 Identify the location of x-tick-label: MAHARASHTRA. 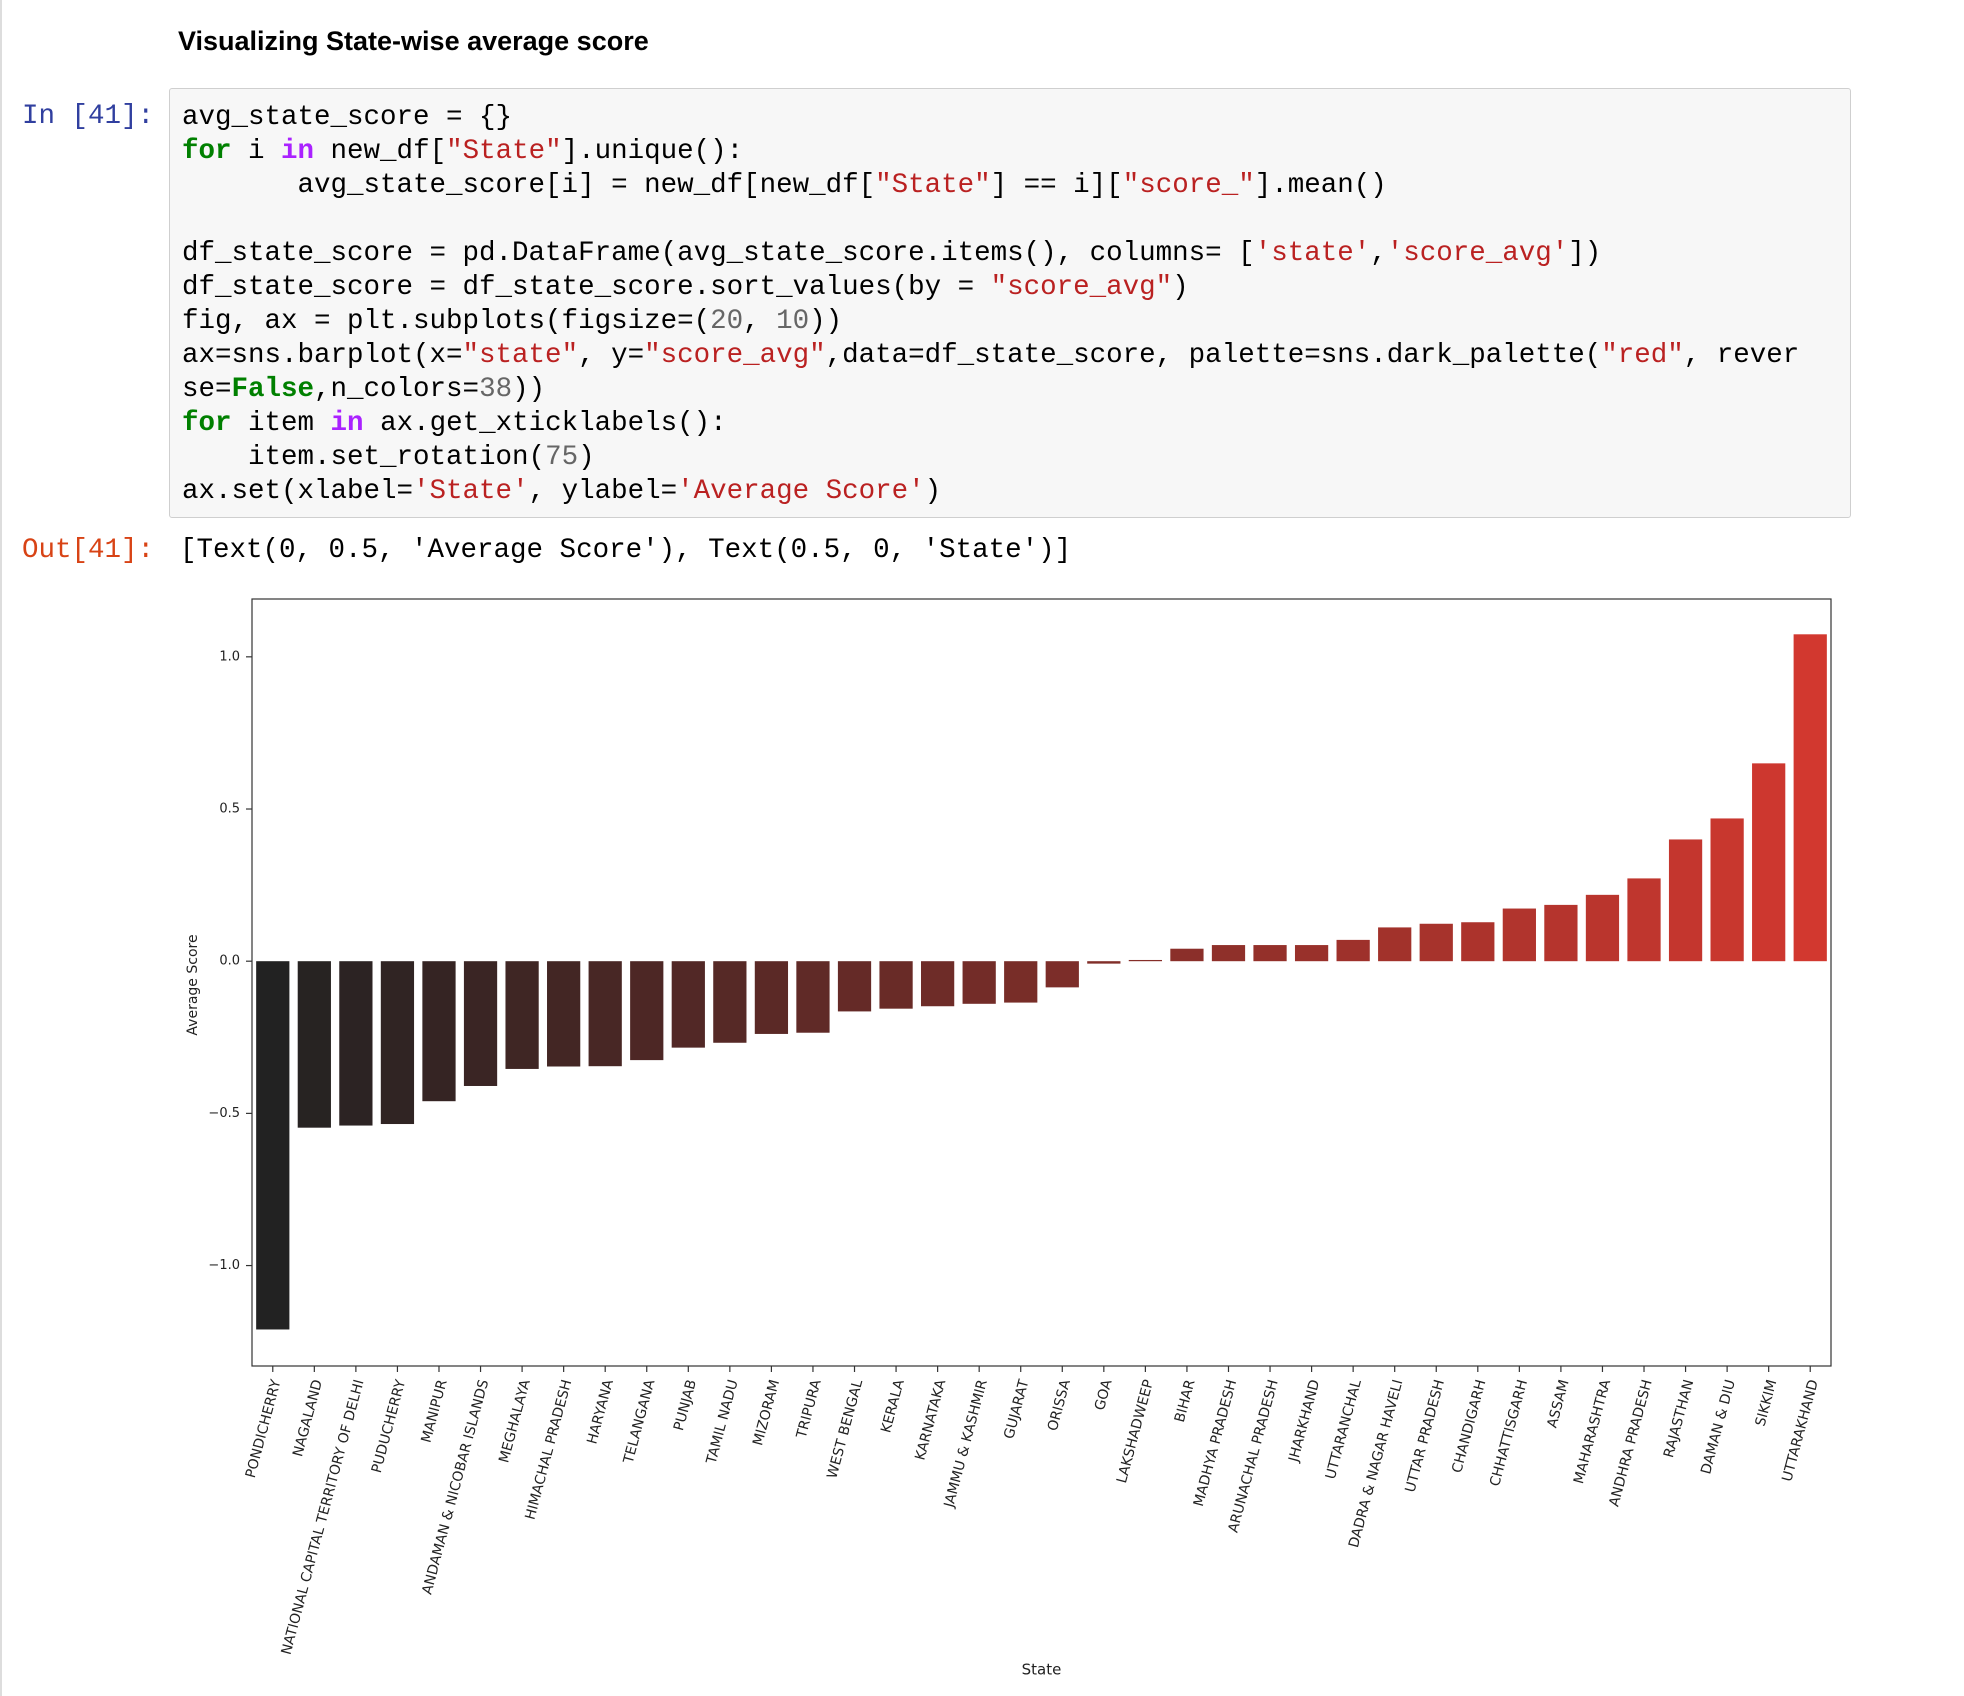
(1592, 1432).